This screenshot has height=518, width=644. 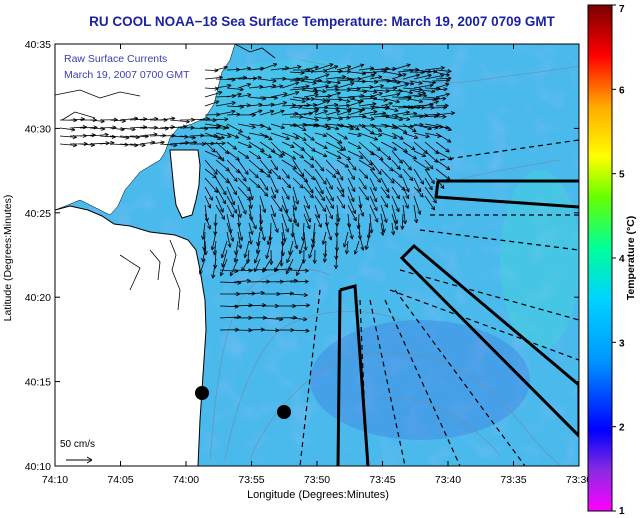 I want to click on x-axis-label: Longitude (Degrees:Minutes), so click(x=318, y=495).